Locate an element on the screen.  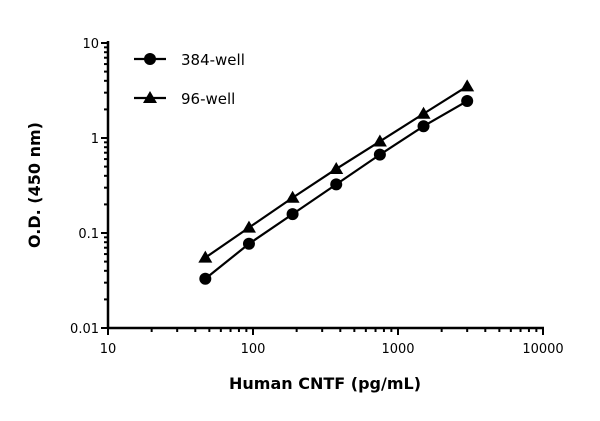
x-tick-label: 100 is located at coordinates (253, 349).